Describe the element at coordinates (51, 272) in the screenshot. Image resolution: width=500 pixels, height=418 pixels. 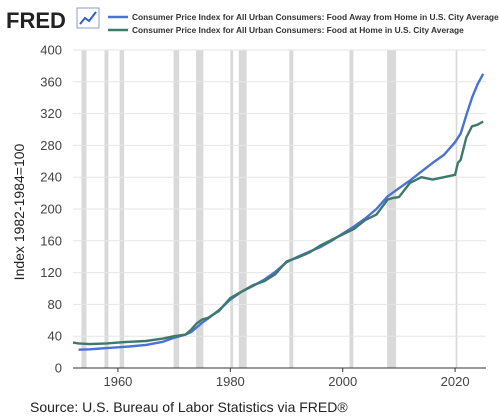
I see `y-tick-label-120: 120` at that location.